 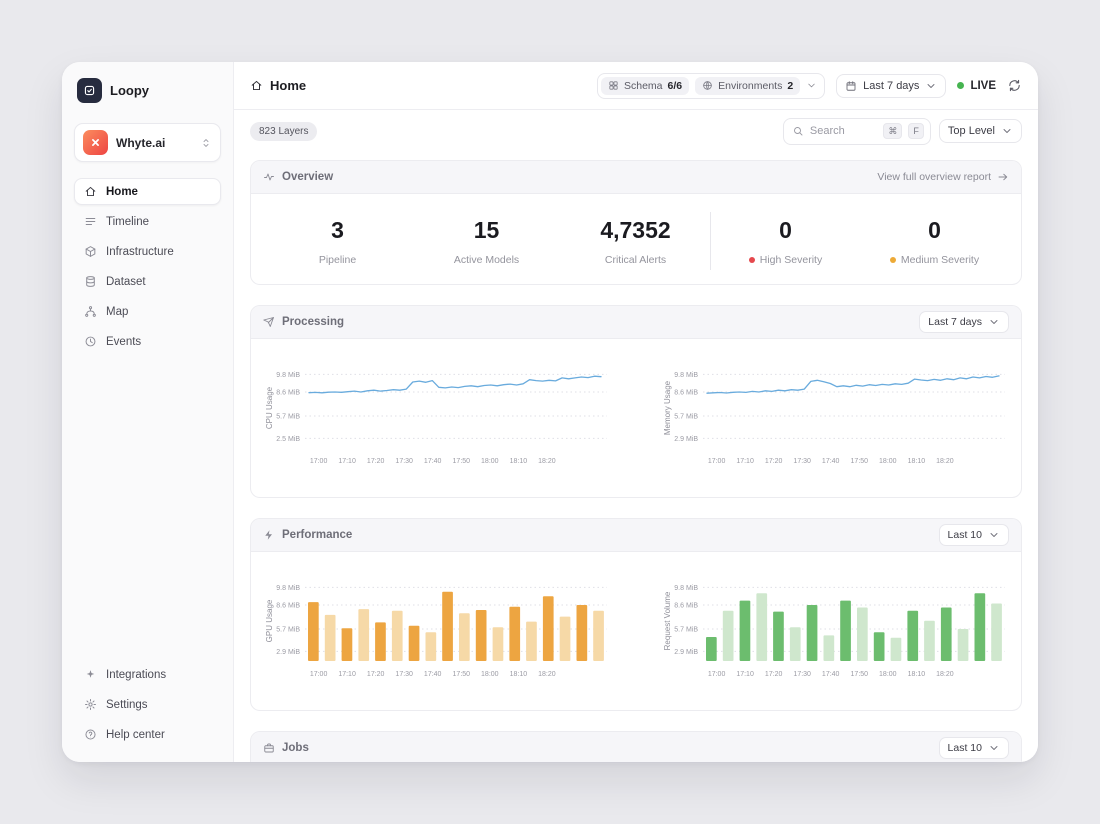 I want to click on date-range-value: Last 7 days, so click(x=891, y=85).